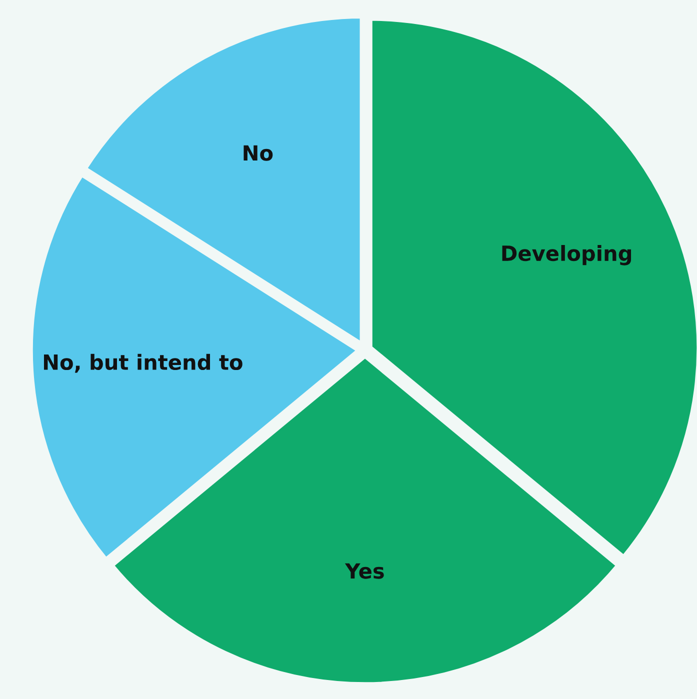 The height and width of the screenshot is (699, 697). What do you see at coordinates (258, 153) in the screenshot?
I see `slice-label: No` at bounding box center [258, 153].